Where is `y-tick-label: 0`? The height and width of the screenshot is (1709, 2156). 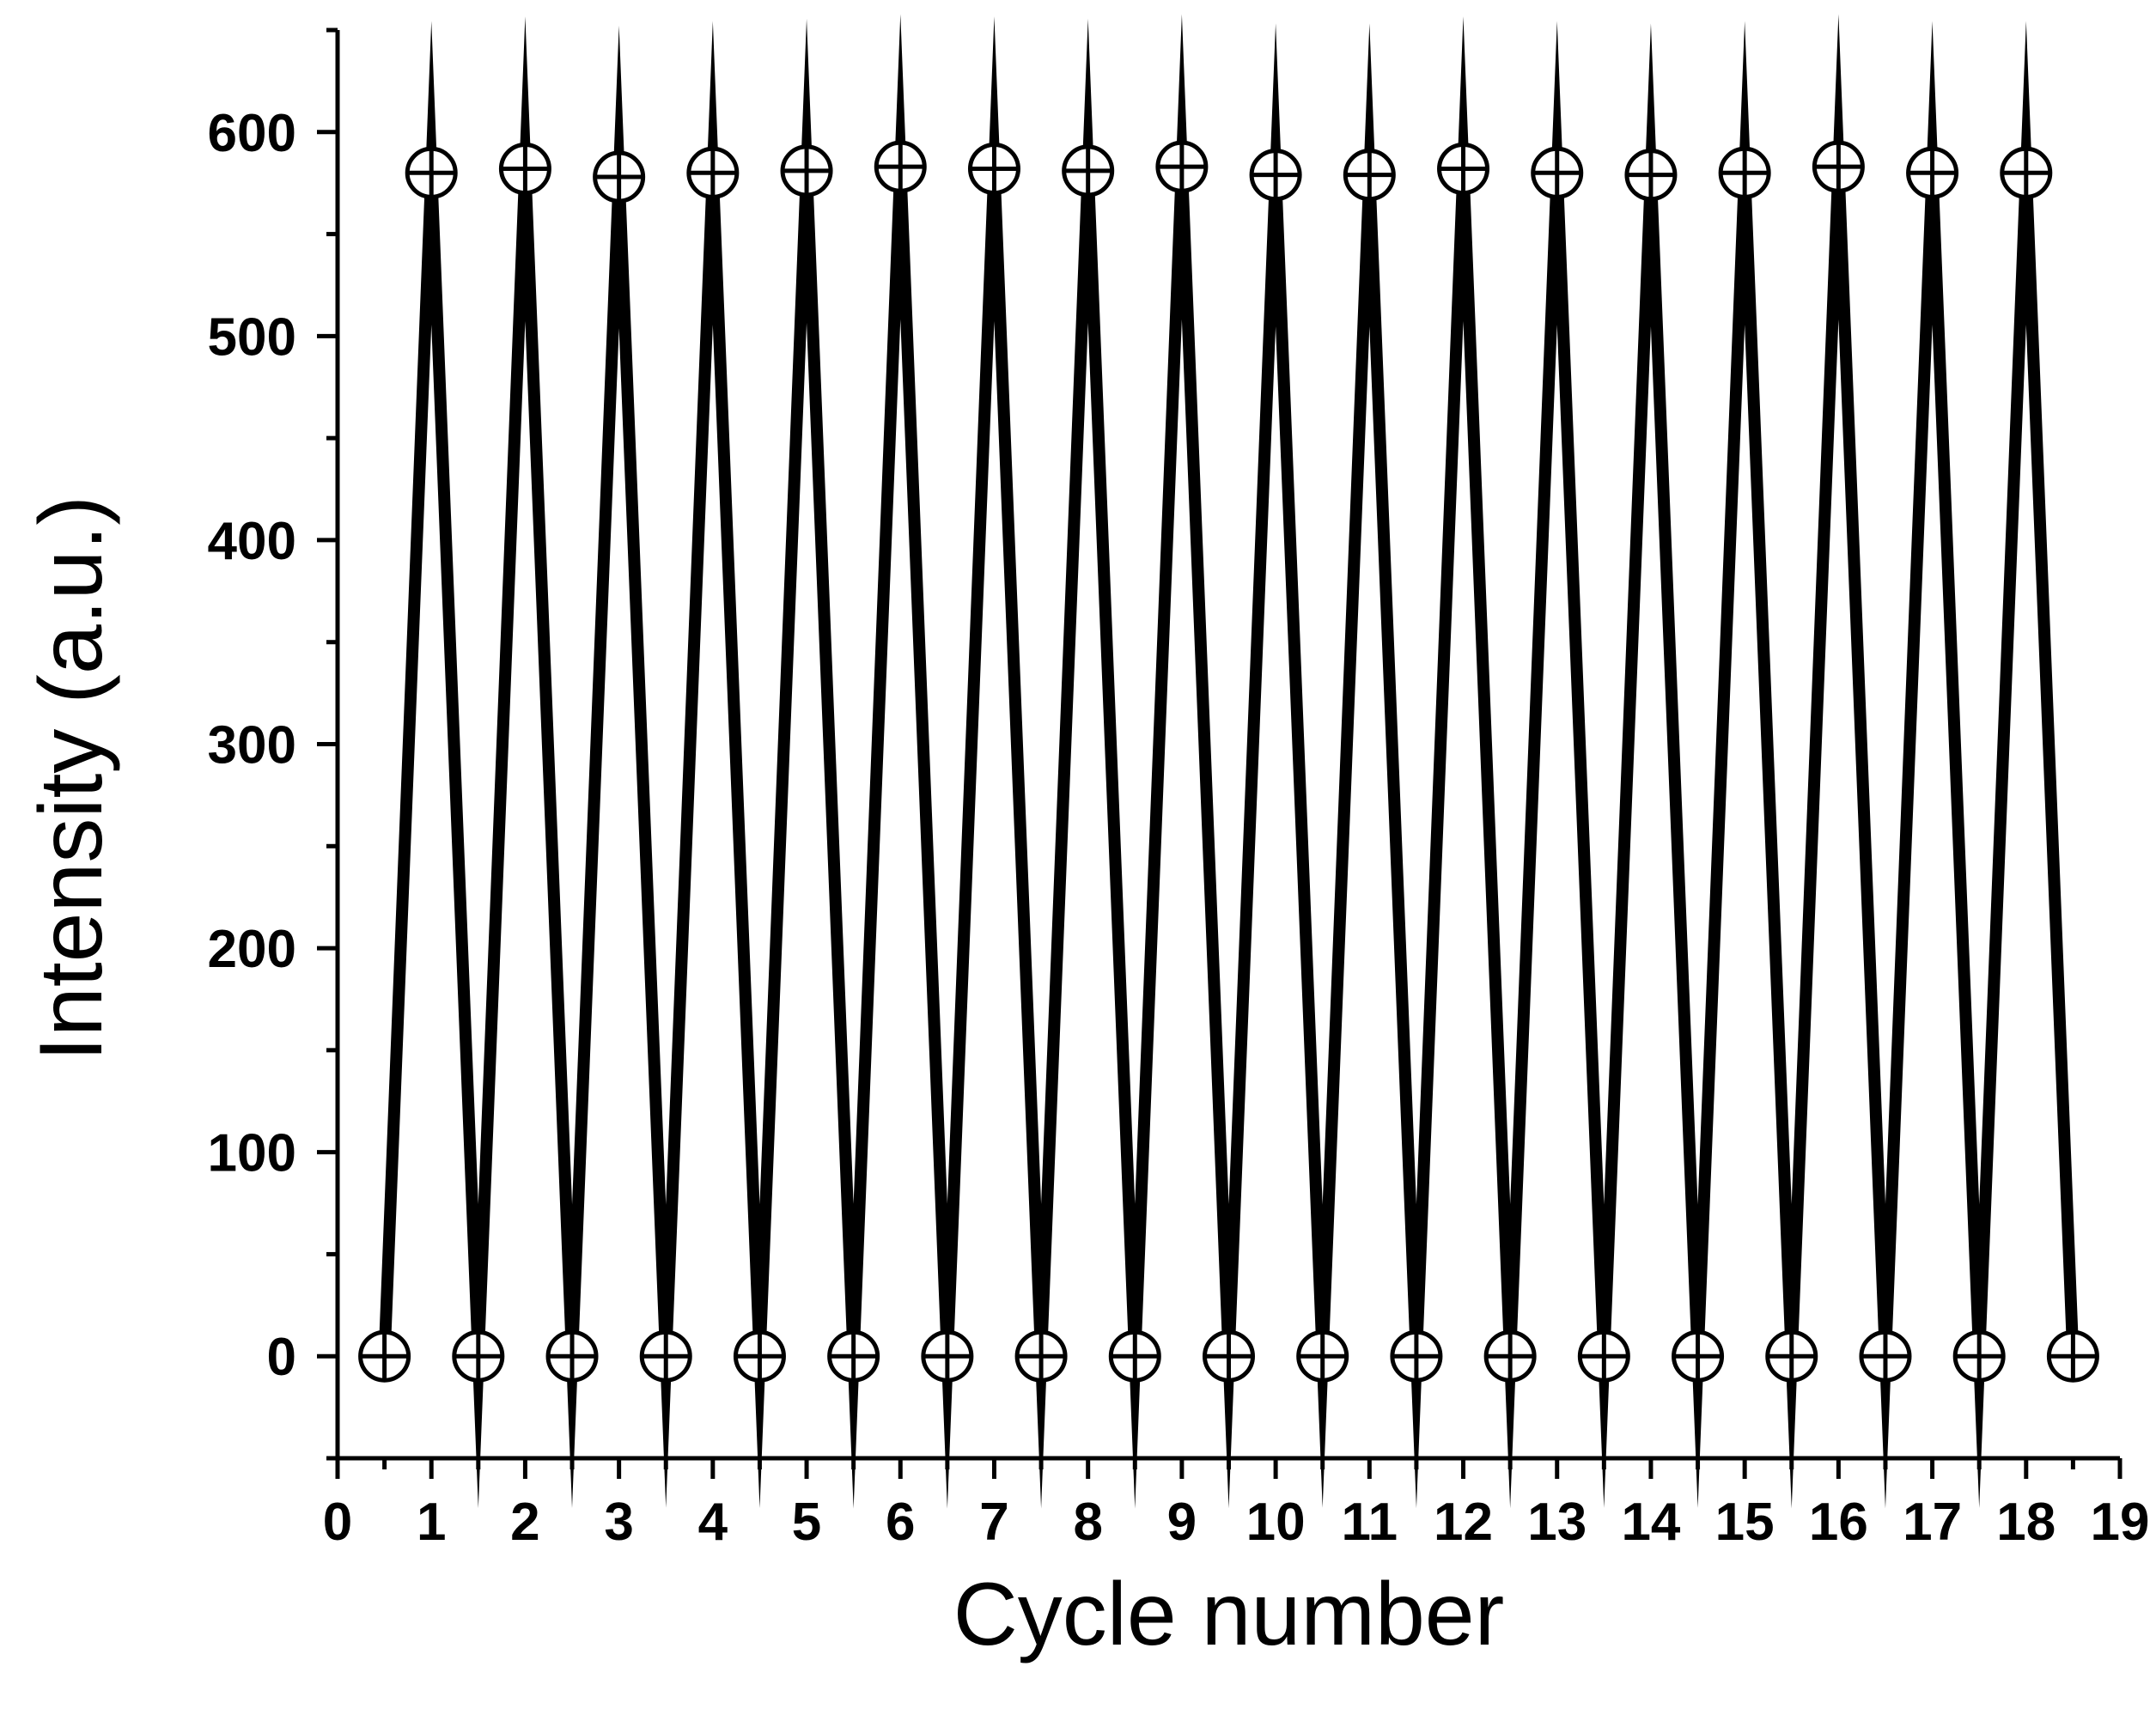
y-tick-label: 0 is located at coordinates (281, 1358).